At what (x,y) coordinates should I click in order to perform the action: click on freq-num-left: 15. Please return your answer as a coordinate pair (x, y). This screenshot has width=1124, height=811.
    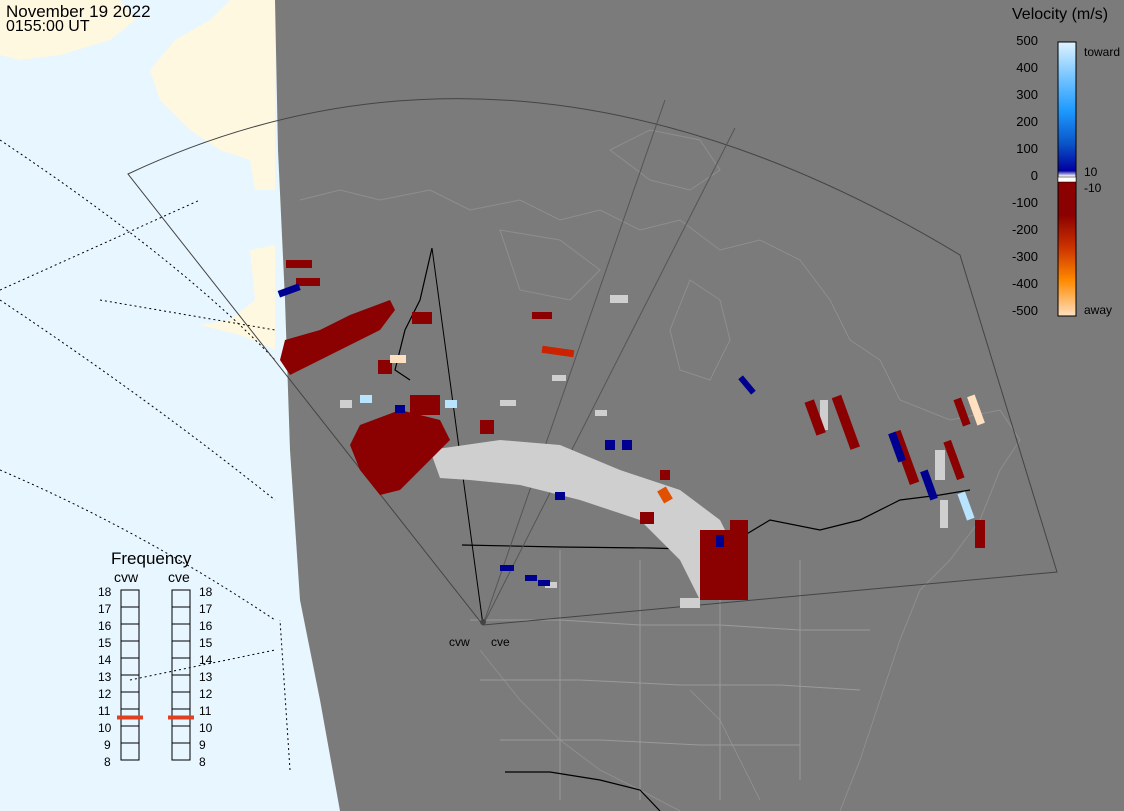
    Looking at the image, I should click on (105, 643).